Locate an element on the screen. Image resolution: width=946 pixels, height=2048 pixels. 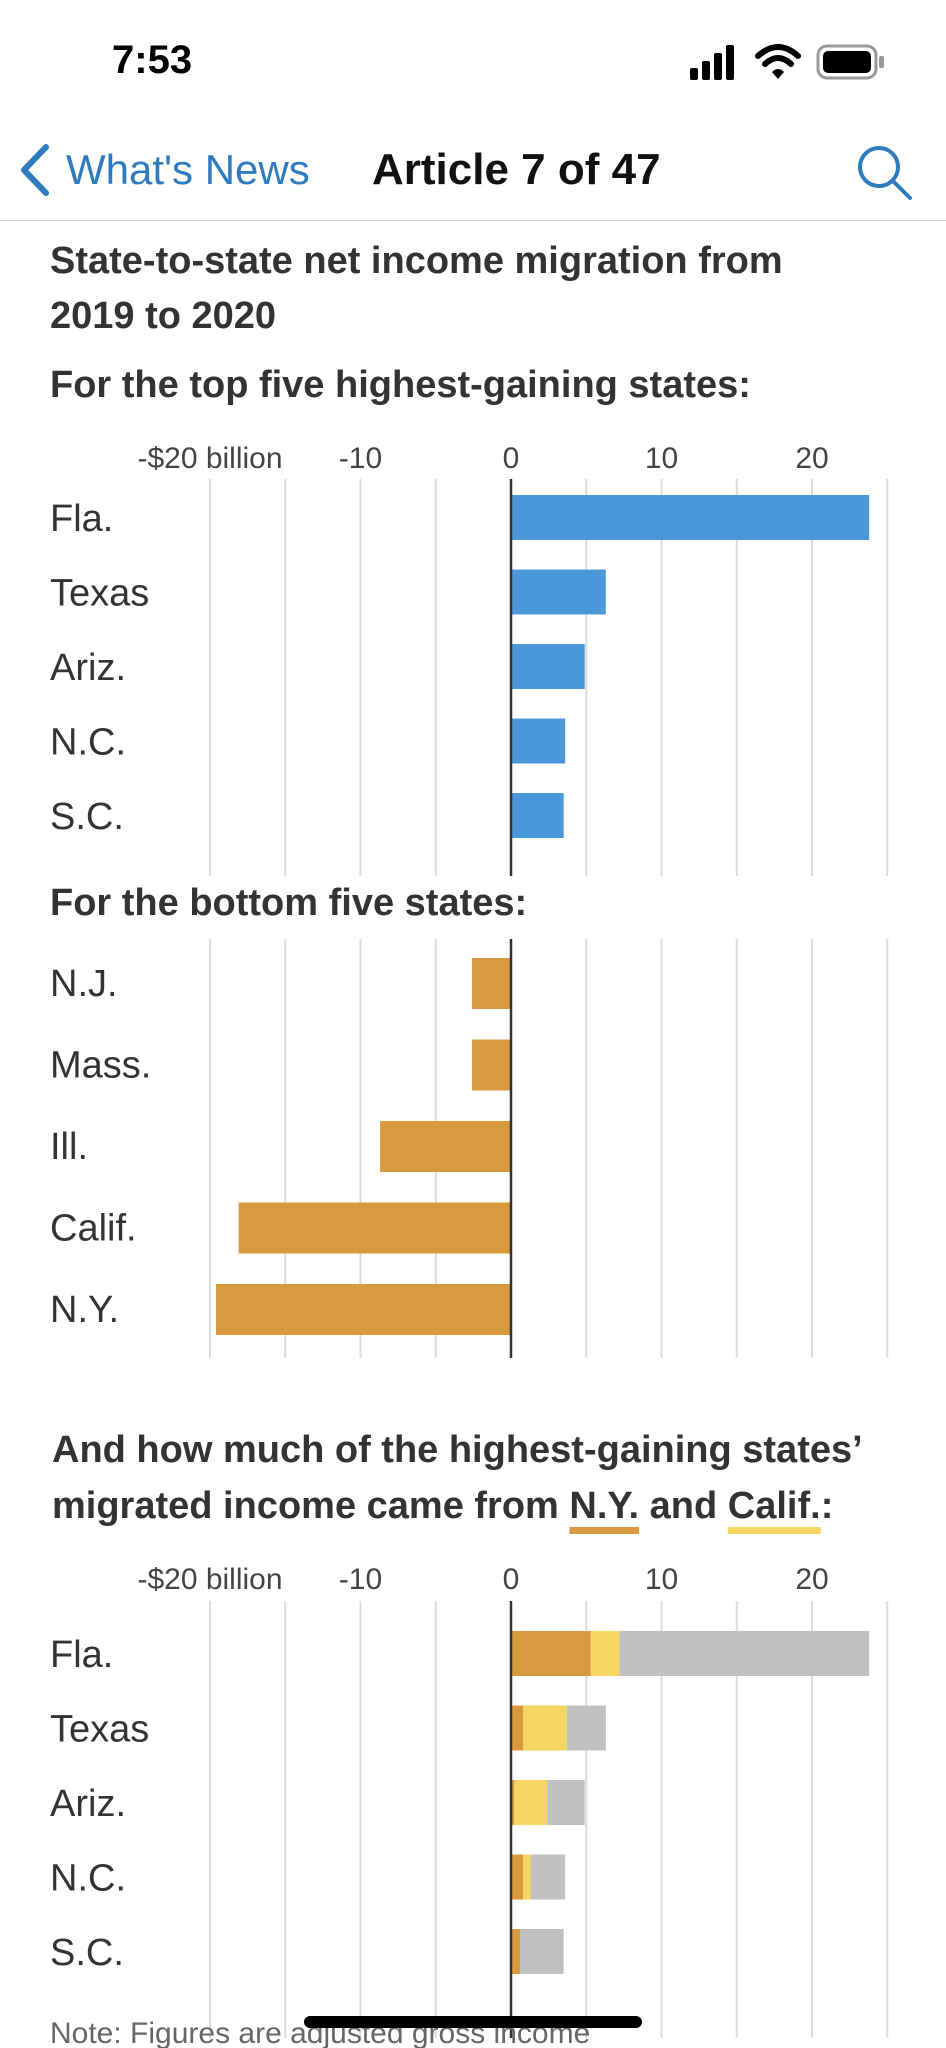
gridlines is located at coordinates (549, 677).